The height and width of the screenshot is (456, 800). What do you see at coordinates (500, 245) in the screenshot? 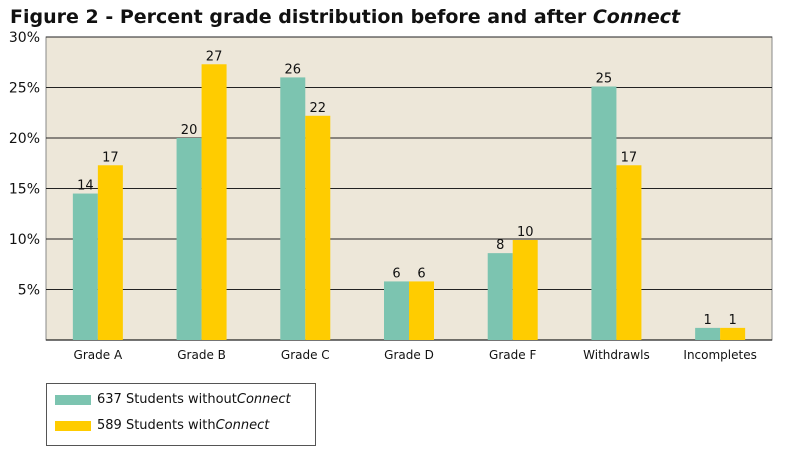
I see `data-label: 8` at bounding box center [500, 245].